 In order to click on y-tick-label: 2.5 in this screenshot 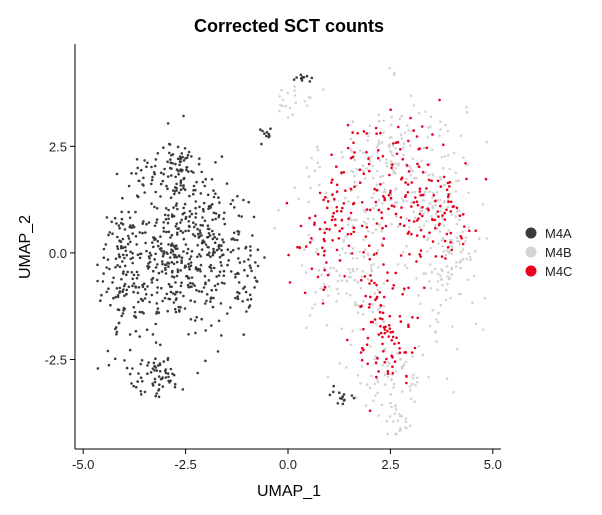, I will do `click(58, 146)`.